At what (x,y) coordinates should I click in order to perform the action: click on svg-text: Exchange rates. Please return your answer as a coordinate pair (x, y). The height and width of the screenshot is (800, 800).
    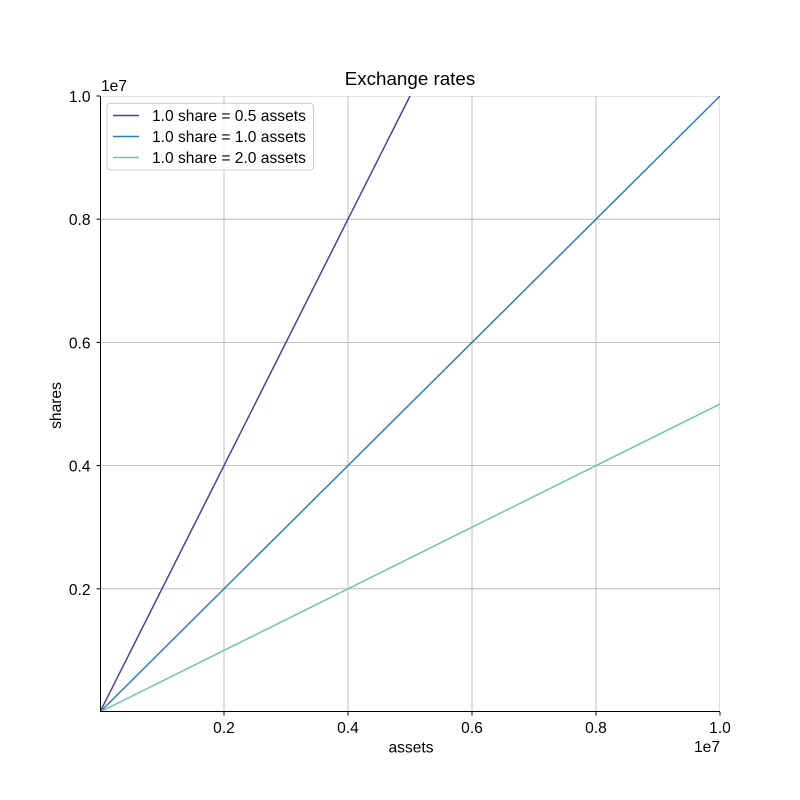
    Looking at the image, I should click on (410, 78).